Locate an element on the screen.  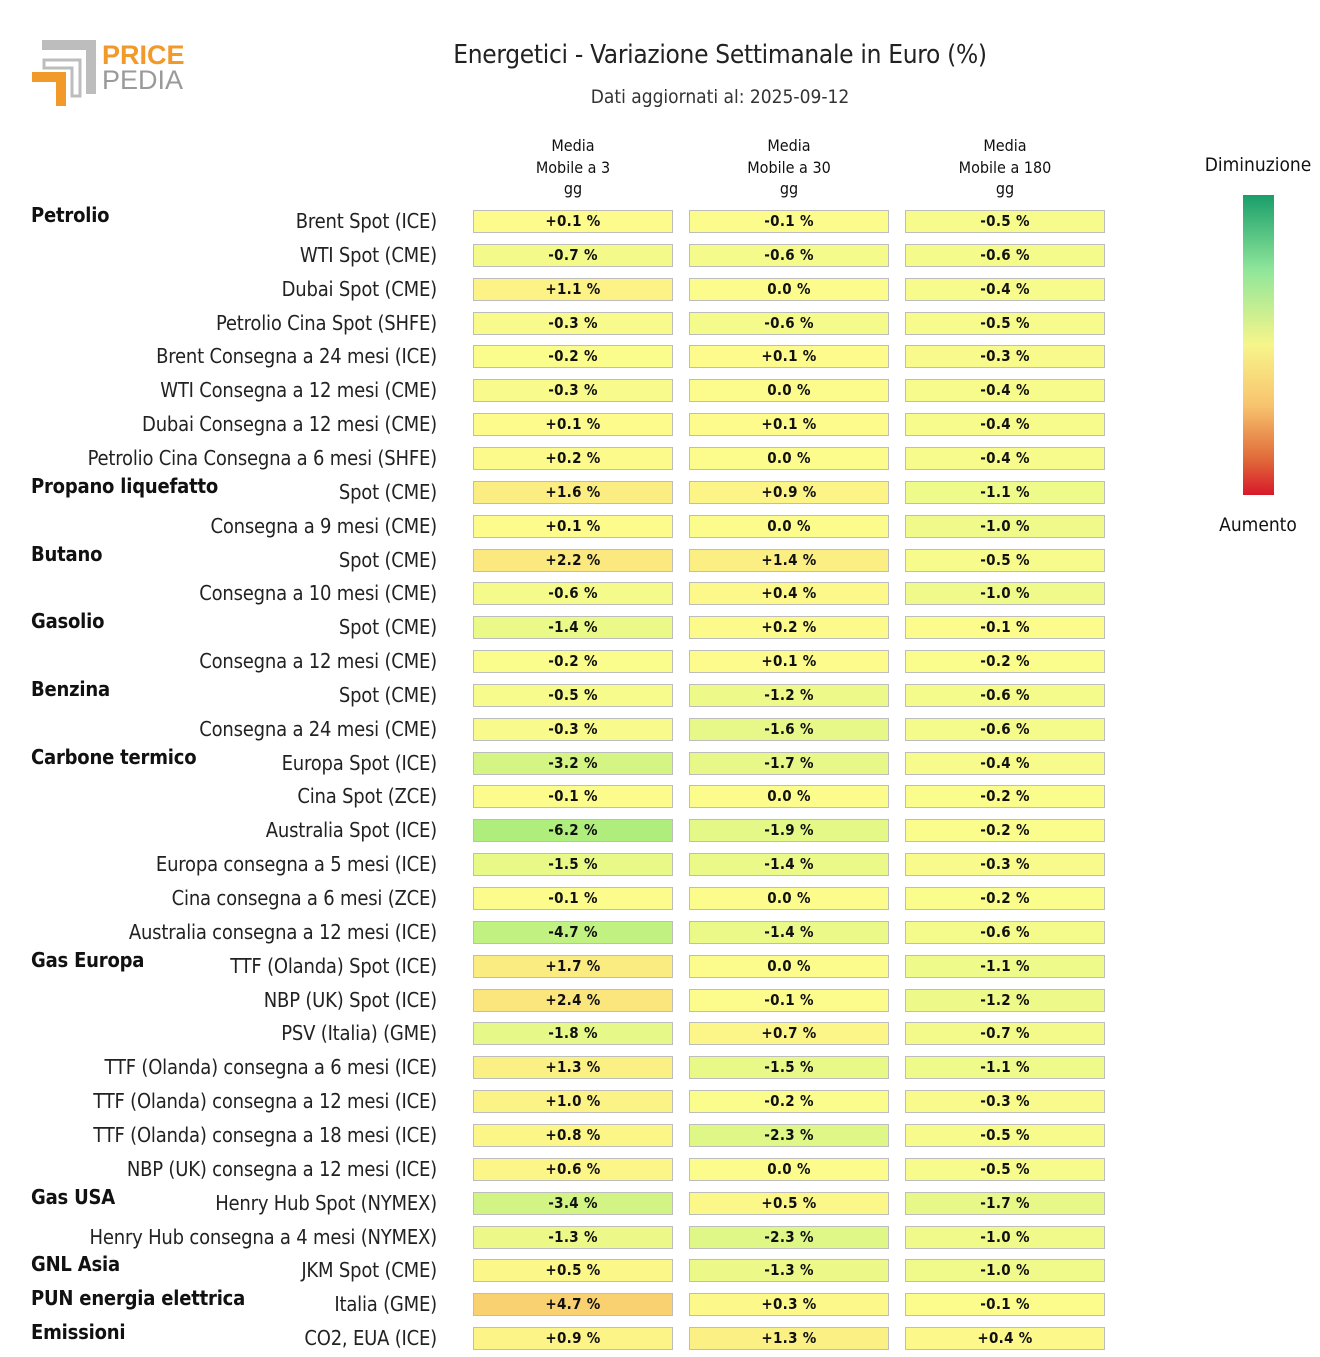
heatmap-cell: +0.9 % is located at coordinates (789, 492).